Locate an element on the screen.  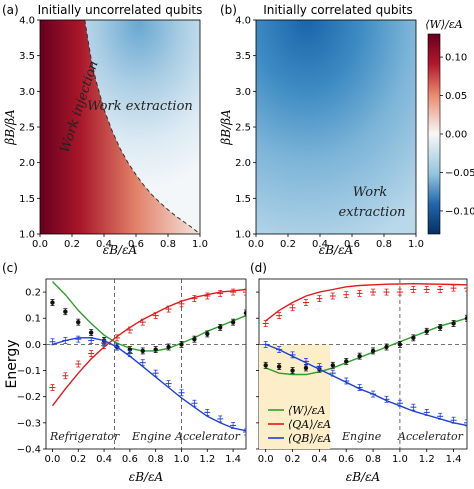
colorbar: ⟨W⟩/εA 0.10 0.05 0.00 −0.05 −0.10 is located at coordinates (449, 126).